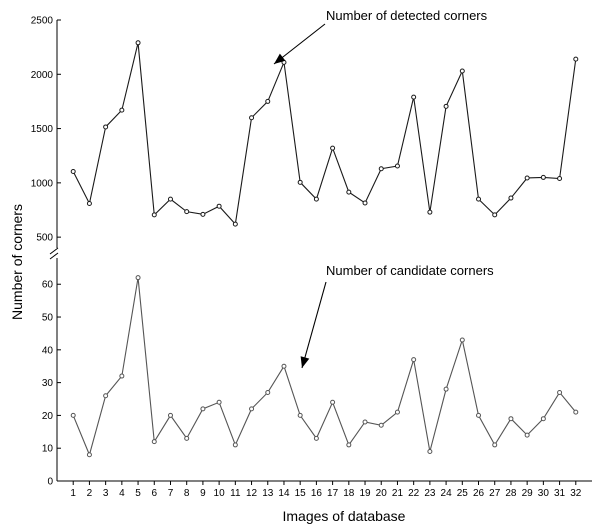  Describe the element at coordinates (430, 493) in the screenshot. I see `x-tick-label: 23` at that location.